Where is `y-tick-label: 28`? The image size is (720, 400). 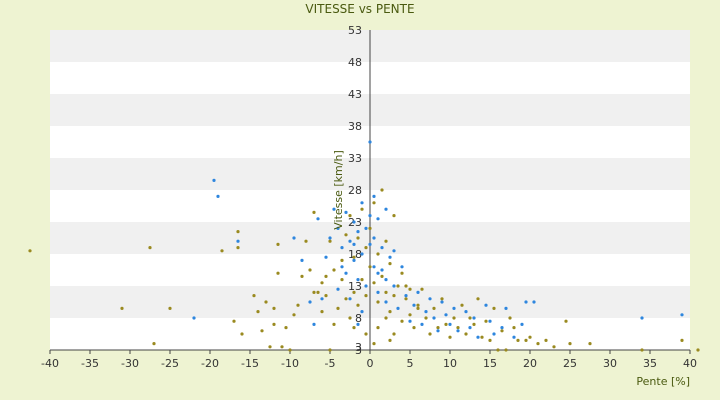
y-tick-label: 28 is located at coordinates (355, 190).